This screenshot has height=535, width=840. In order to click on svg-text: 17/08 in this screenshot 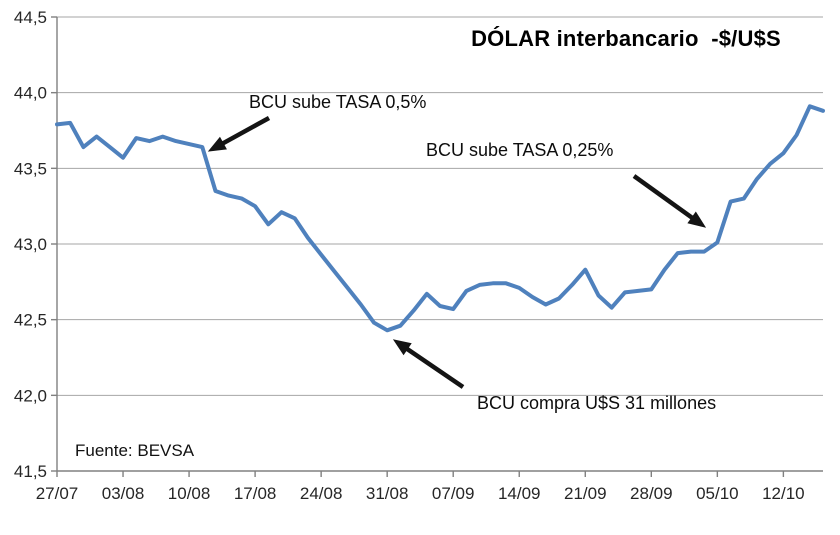, I will do `click(255, 493)`.